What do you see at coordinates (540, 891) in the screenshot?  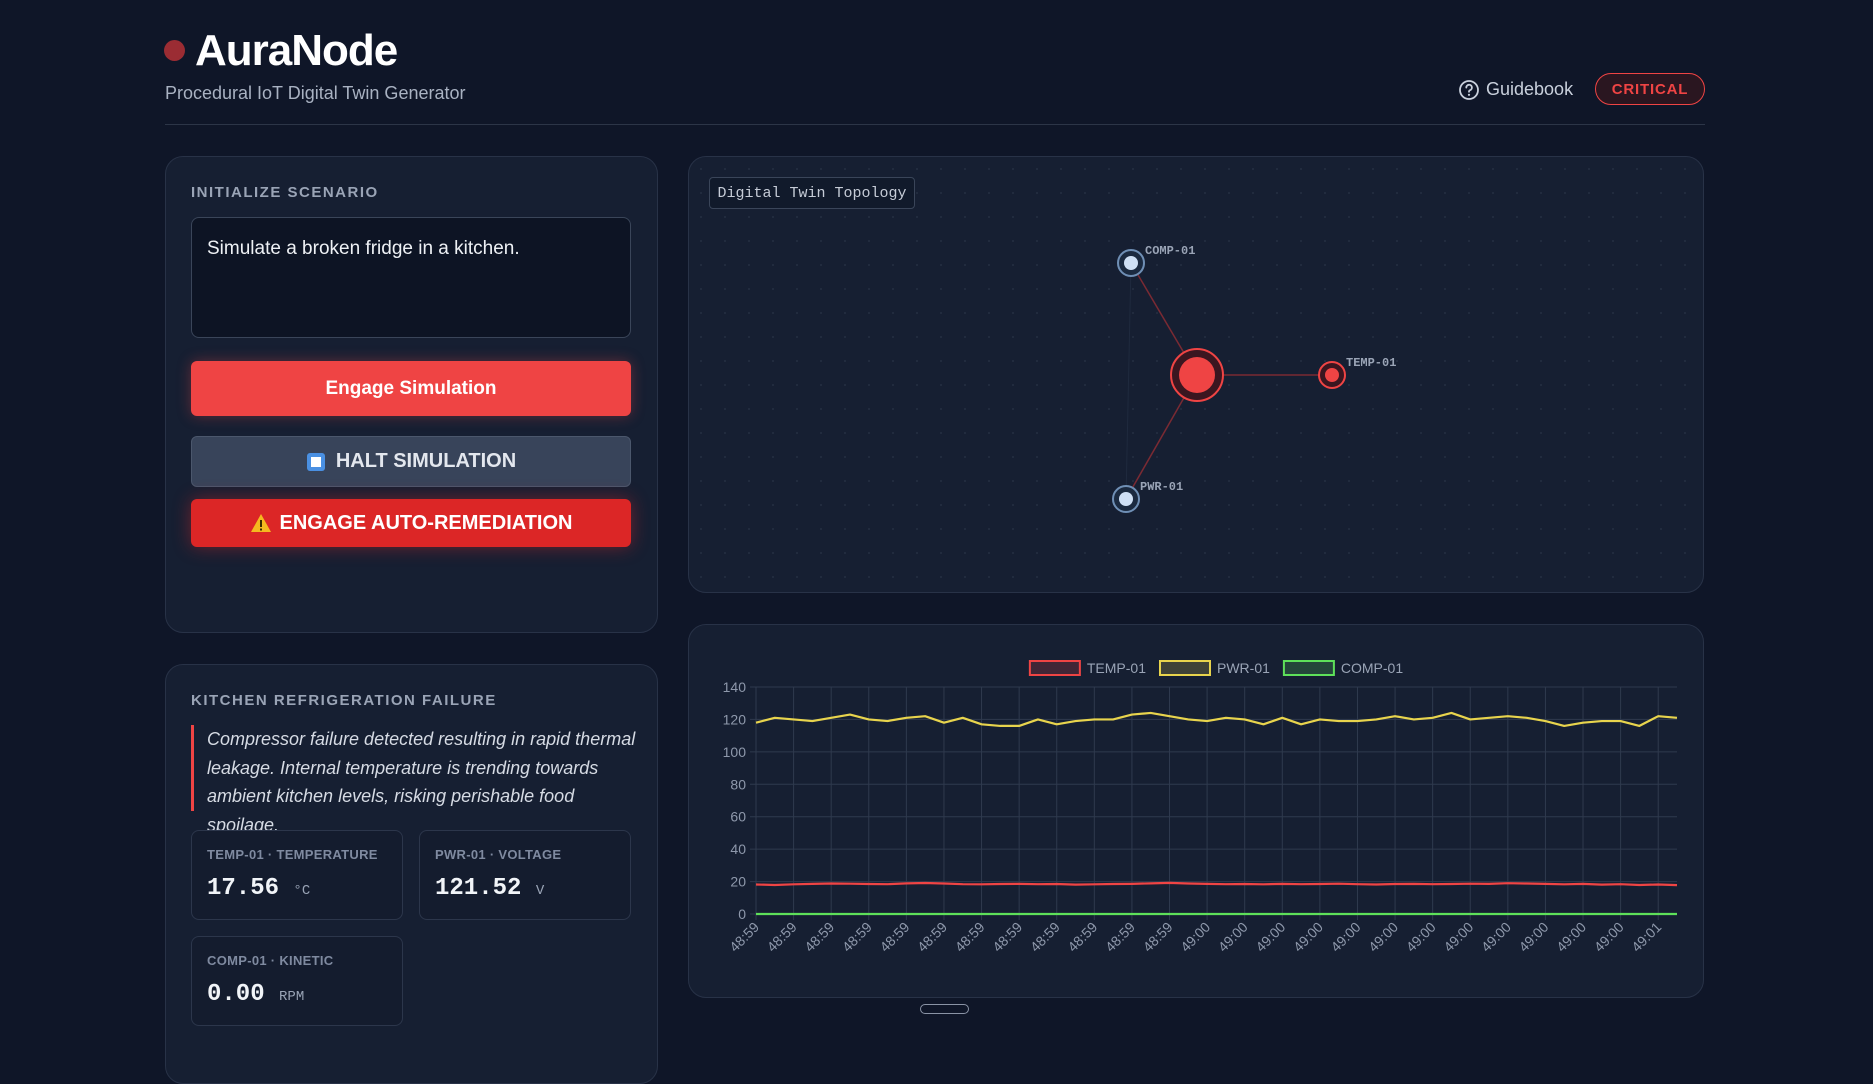 I see `metric-unit: V` at bounding box center [540, 891].